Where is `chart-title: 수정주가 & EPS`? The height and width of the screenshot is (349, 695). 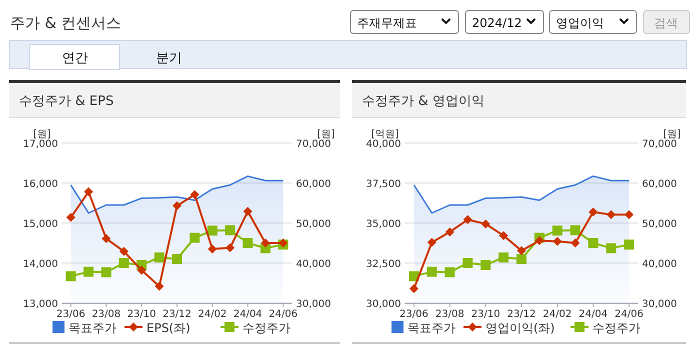
chart-title: 수정주가 & EPS is located at coordinates (66, 101).